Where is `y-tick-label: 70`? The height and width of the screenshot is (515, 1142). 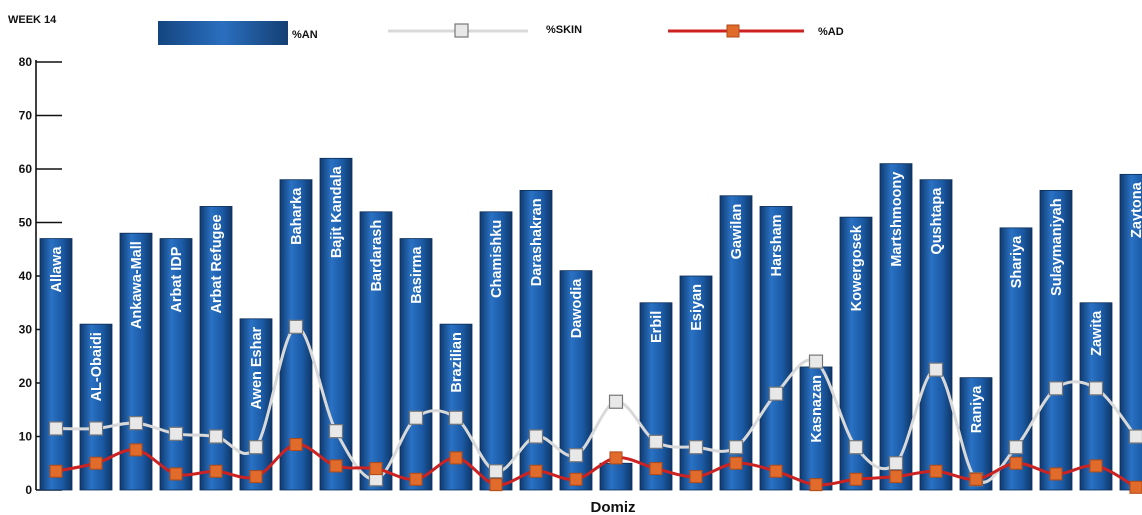
y-tick-label: 70 is located at coordinates (26, 116).